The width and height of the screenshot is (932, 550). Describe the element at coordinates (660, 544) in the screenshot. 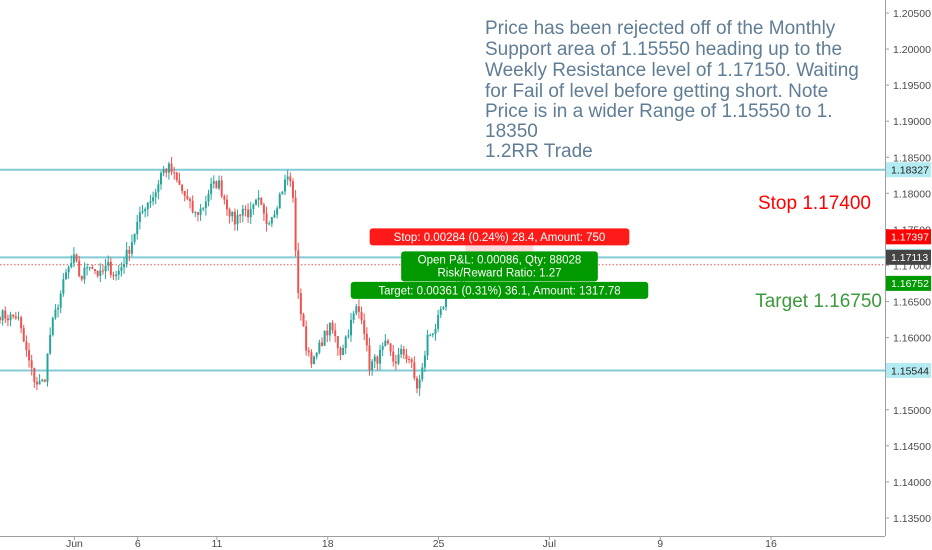

I see `x-tick-label: 9` at that location.